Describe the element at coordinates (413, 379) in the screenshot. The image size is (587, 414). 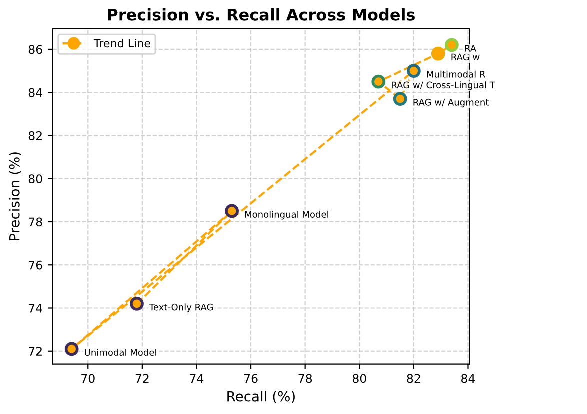
I see `x-tick-label: 82` at that location.